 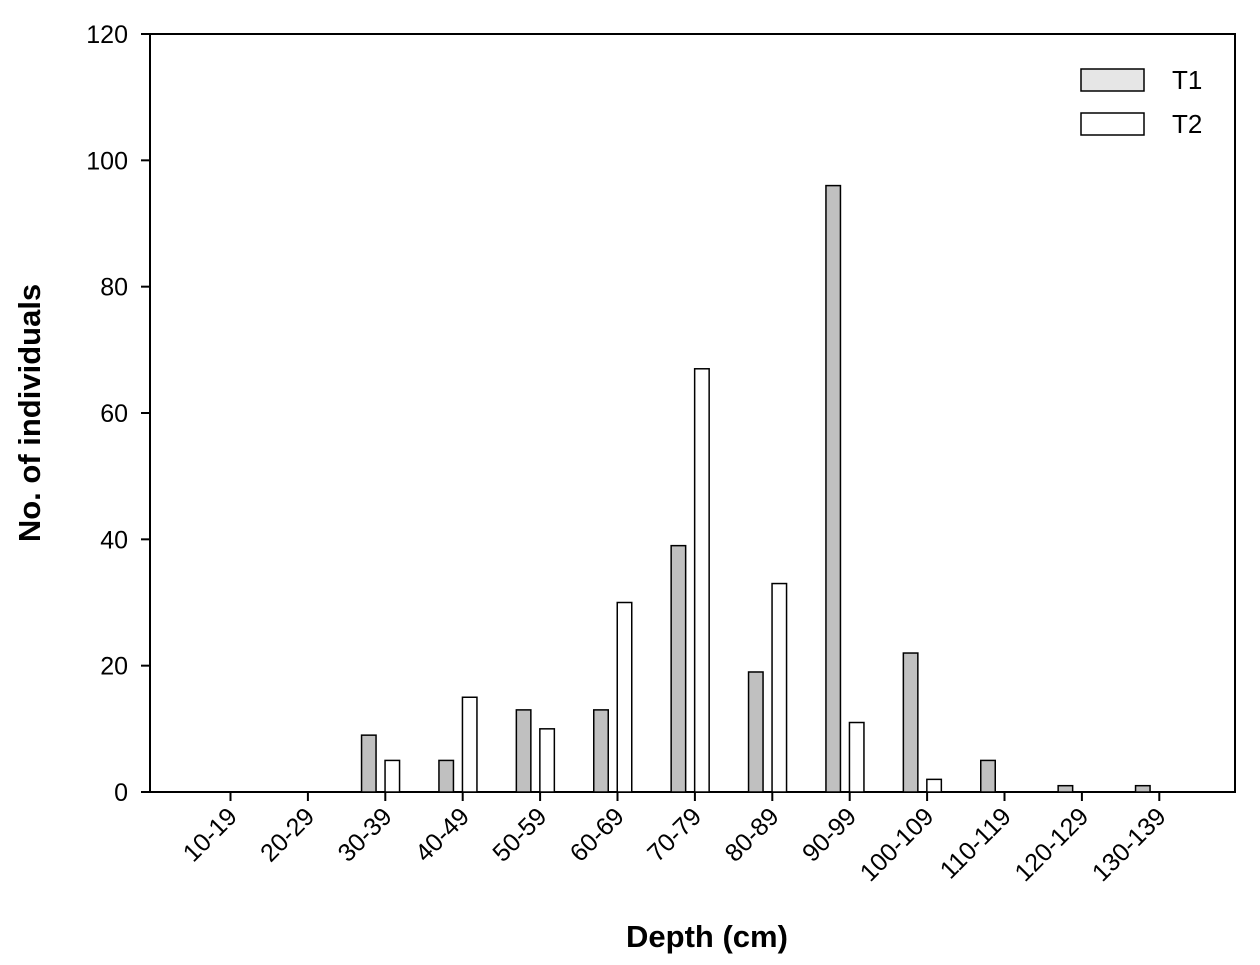 I want to click on x-tick-label: 70-79, so click(x=674, y=834).